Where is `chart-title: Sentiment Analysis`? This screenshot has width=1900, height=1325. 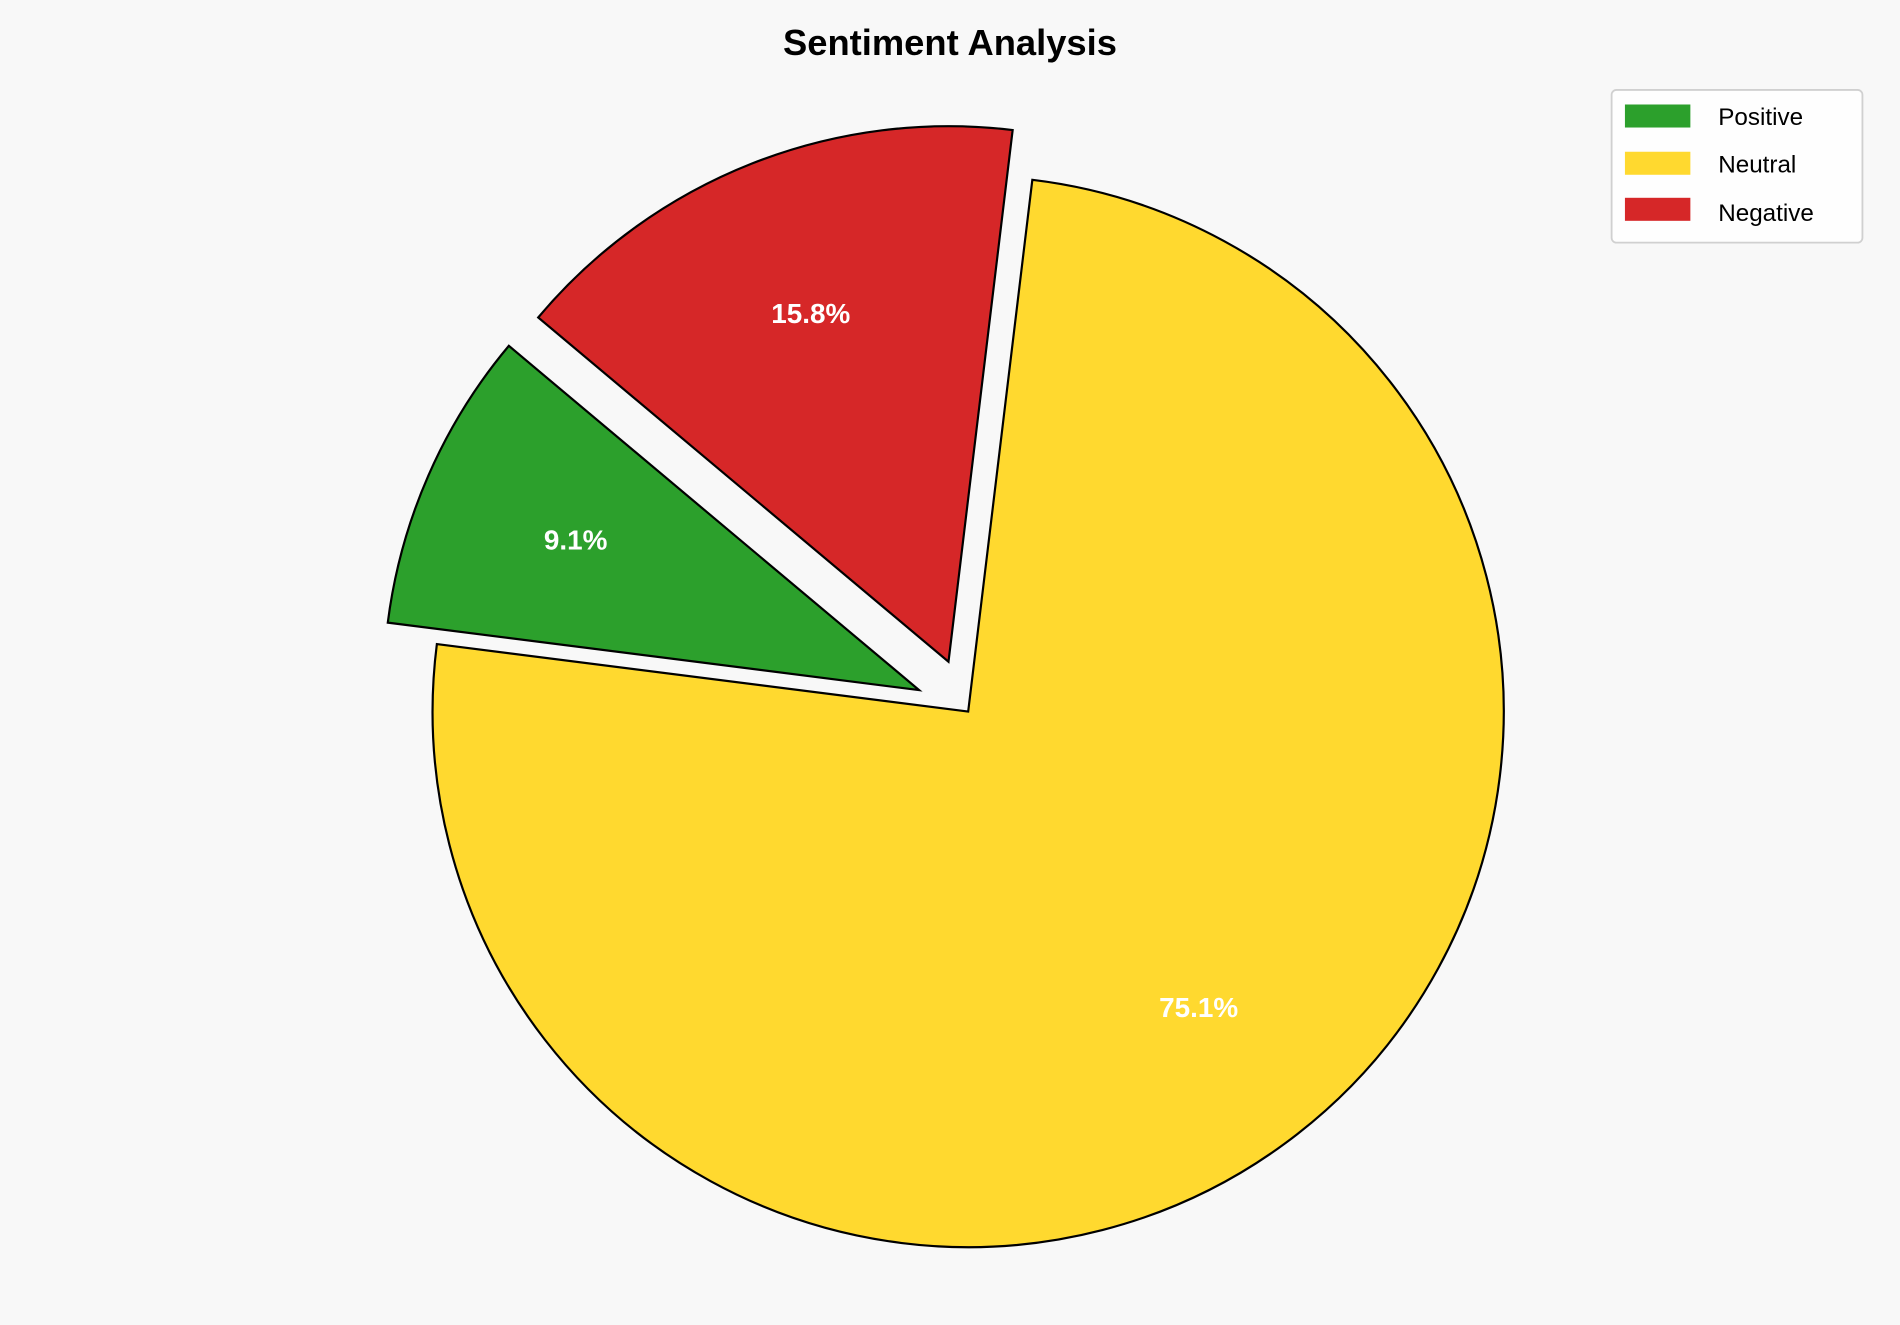 chart-title: Sentiment Analysis is located at coordinates (950, 42).